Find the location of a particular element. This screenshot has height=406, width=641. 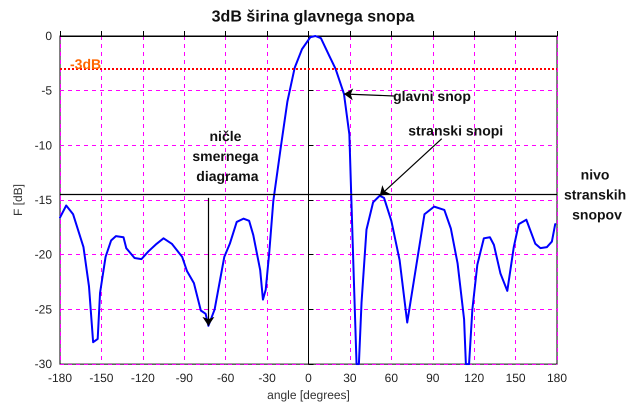

y-tick-label: -25 is located at coordinates (43, 309).